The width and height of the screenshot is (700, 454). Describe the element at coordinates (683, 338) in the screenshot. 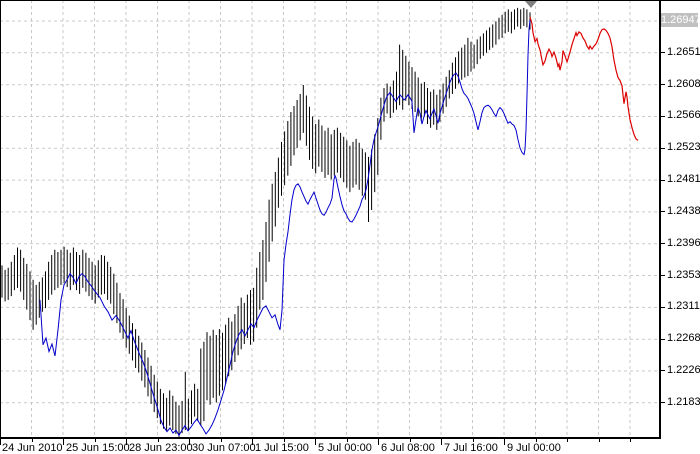

I see `price-scale-label: 1.22685` at that location.